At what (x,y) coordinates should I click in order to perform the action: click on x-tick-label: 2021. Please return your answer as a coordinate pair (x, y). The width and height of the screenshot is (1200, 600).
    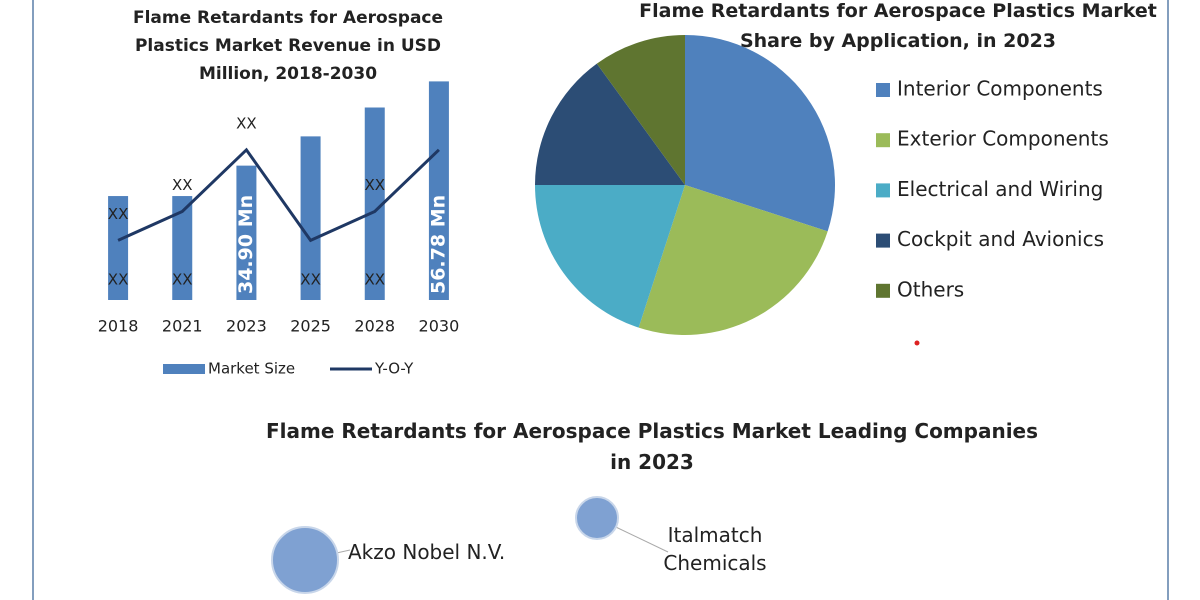
    Looking at the image, I should click on (182, 326).